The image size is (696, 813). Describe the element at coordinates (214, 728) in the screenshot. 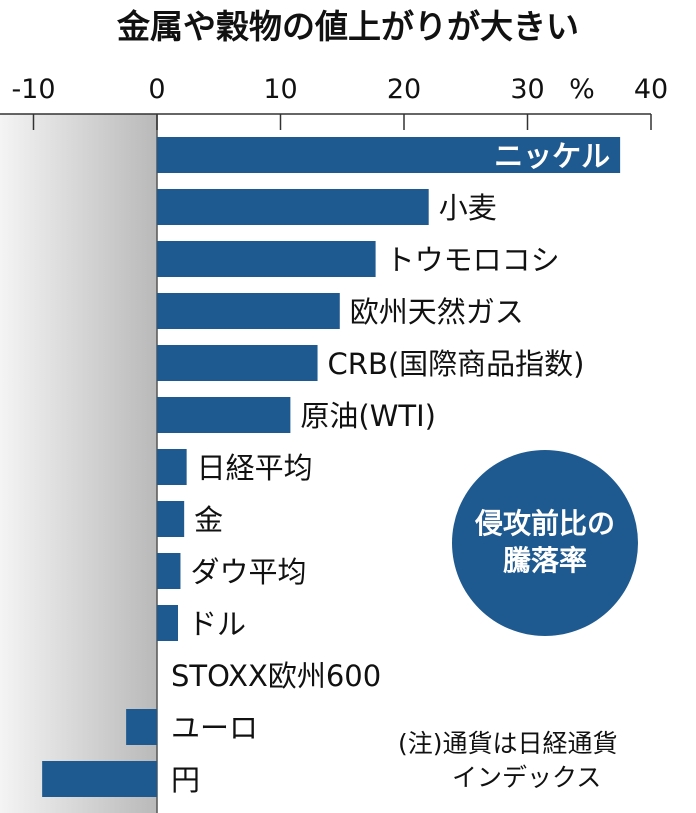

I see `bar-label: ユーロ` at that location.